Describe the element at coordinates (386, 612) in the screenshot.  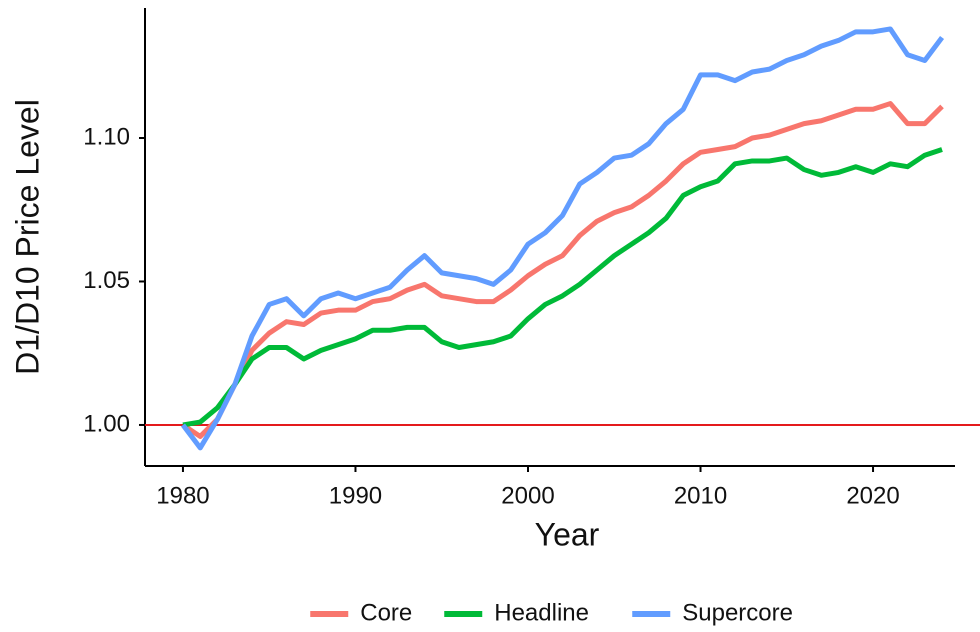
I see `legend-label: Core` at that location.